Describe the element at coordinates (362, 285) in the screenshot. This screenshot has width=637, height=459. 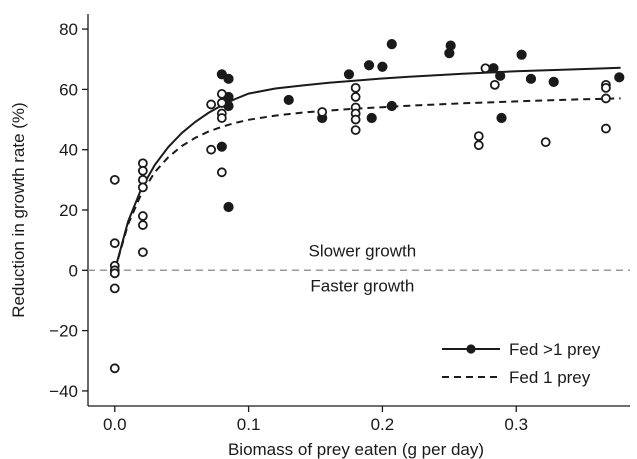
I see `annotation-label: Faster growth` at that location.